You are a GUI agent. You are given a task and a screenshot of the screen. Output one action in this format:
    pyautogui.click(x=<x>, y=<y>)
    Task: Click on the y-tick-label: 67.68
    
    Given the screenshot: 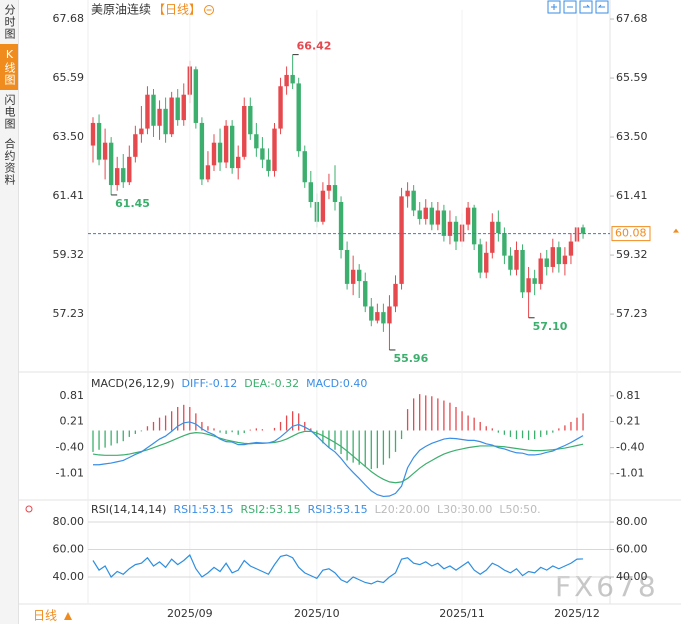 What is the action you would take?
    pyautogui.click(x=69, y=18)
    